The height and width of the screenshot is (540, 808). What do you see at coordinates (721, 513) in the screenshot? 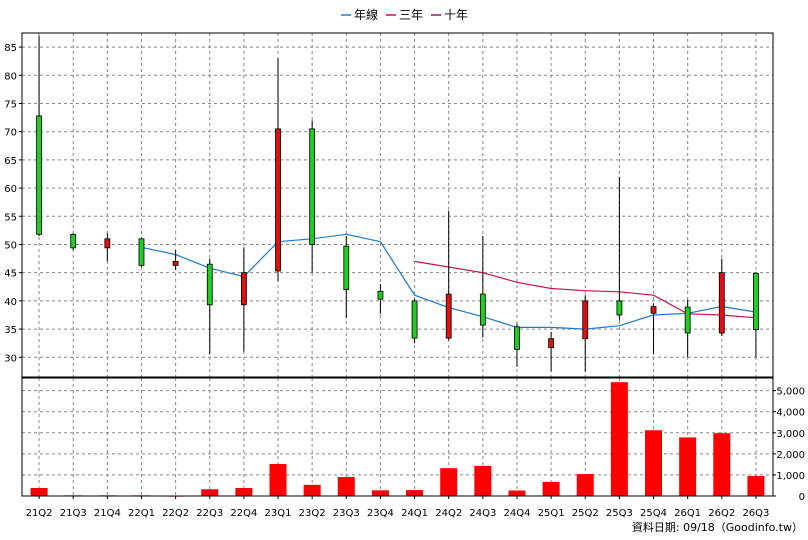
I see `x-tick-label: 26Q2` at bounding box center [721, 513].